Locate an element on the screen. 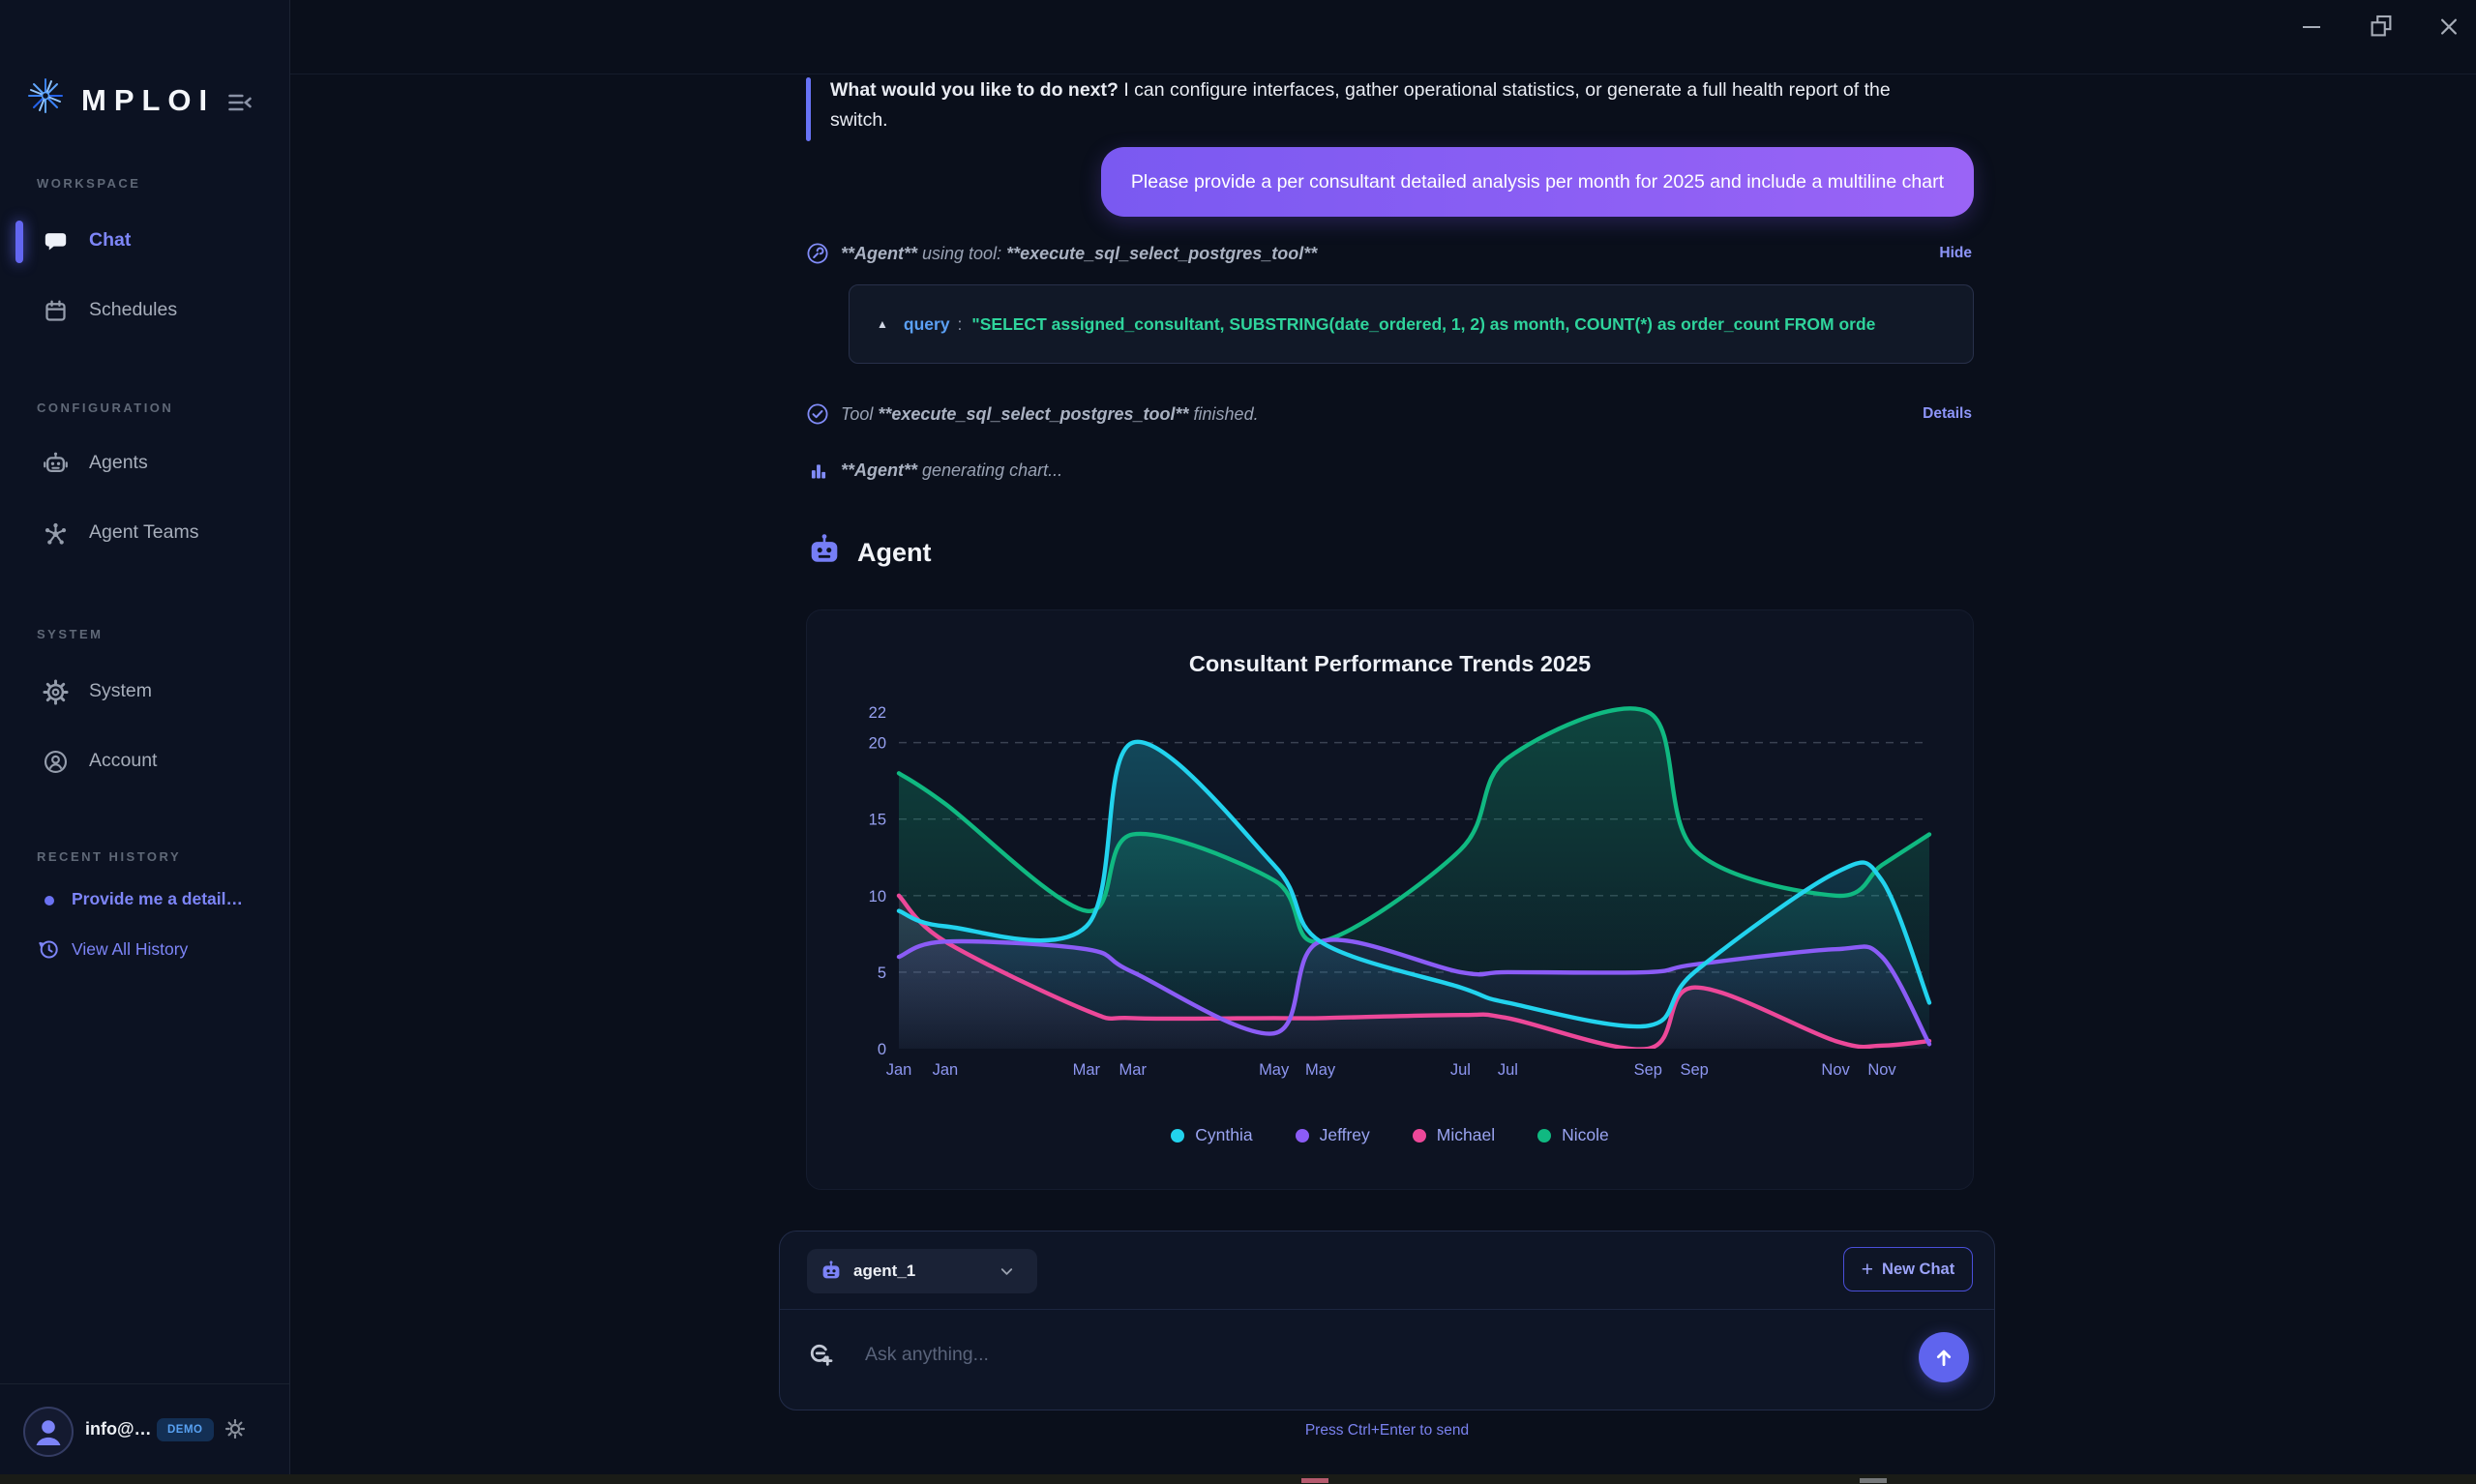 This screenshot has width=2476, height=1484. send-hint: Press Ctrl+Enter to send is located at coordinates (1387, 1430).